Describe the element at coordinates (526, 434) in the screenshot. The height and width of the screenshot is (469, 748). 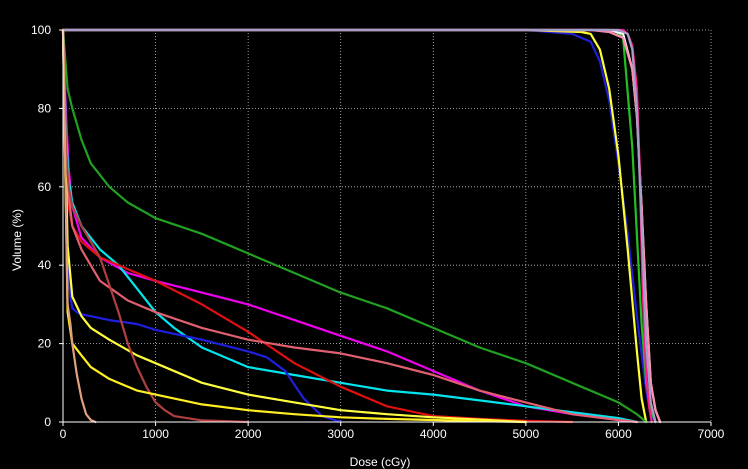
I see `x-tick-label-5000: 5000` at that location.